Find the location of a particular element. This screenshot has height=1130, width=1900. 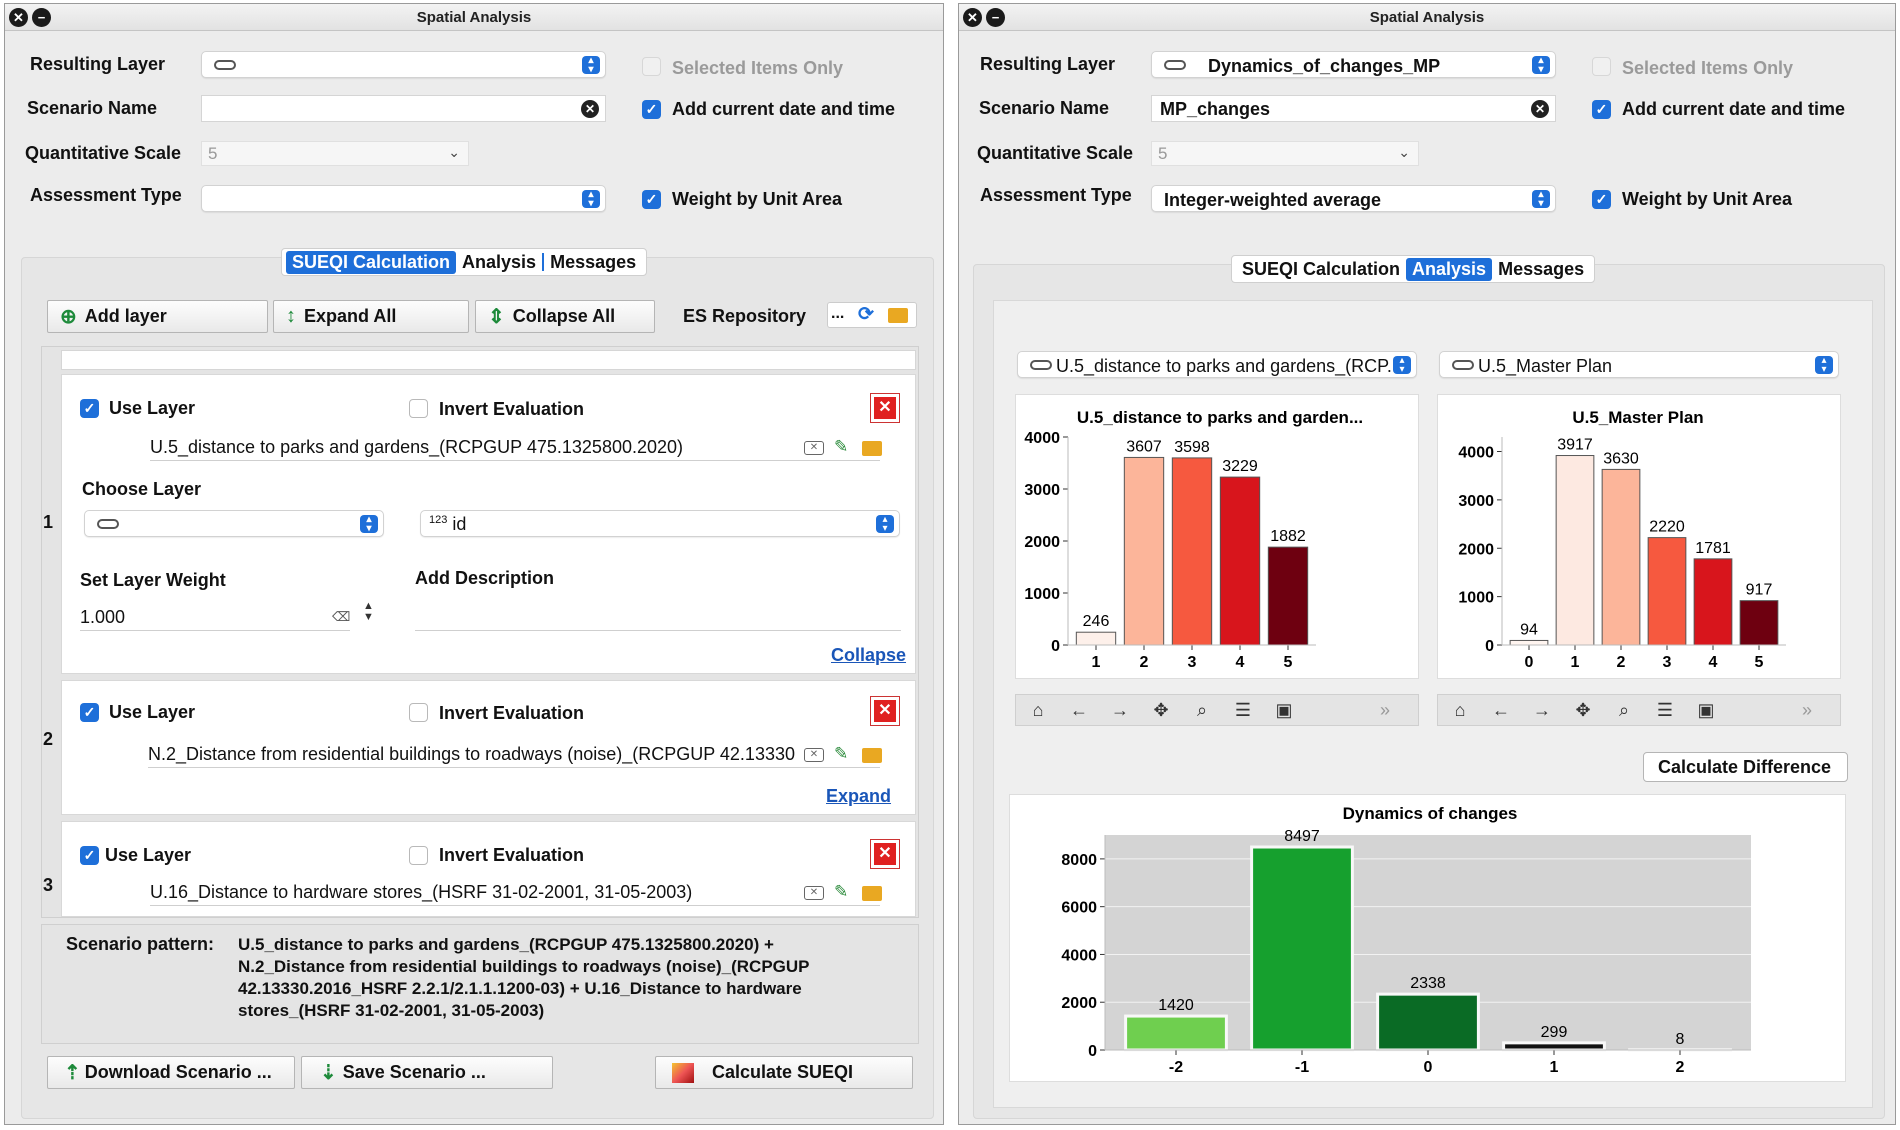

add-layer-button: ⊕ Add layer is located at coordinates (157, 316).